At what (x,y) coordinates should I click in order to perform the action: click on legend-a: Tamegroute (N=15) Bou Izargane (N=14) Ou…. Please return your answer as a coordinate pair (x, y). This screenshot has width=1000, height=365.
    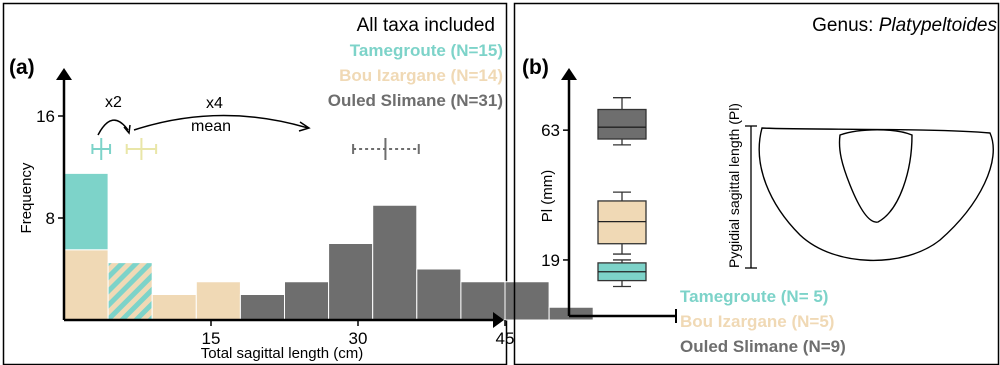
    Looking at the image, I should click on (415, 75).